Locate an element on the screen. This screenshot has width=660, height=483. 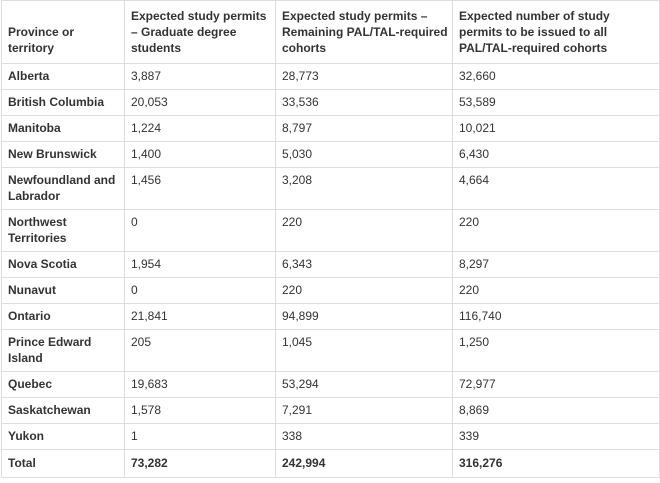
table-row: New Brunswick 1,400 5,030 6,430 is located at coordinates (330, 154).